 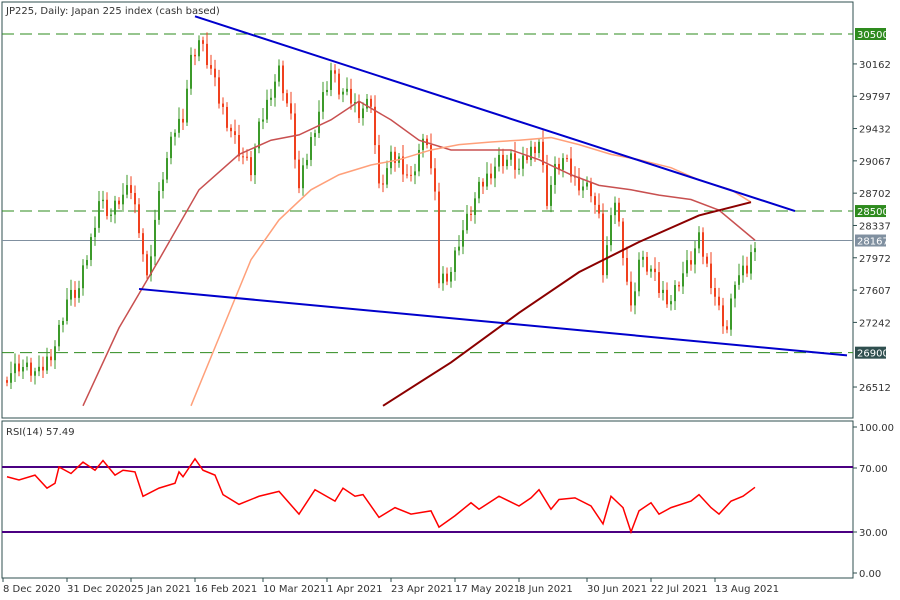 I want to click on last-price-label: 28167, so click(x=873, y=242).